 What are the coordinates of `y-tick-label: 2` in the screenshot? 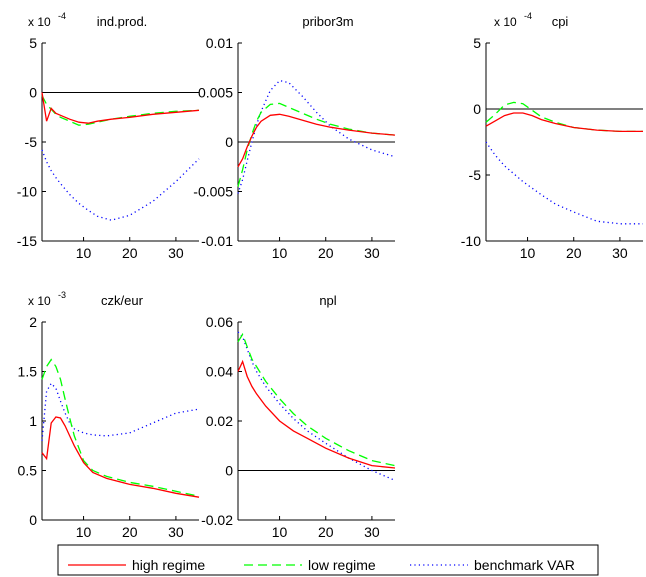 It's located at (33, 322).